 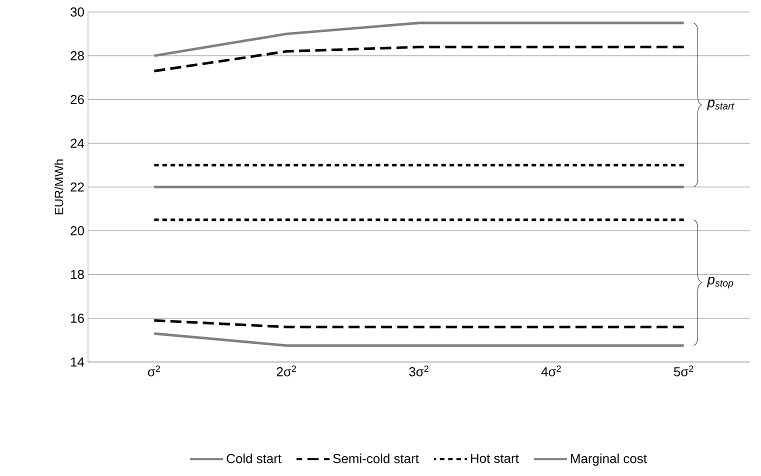 What do you see at coordinates (77, 275) in the screenshot?
I see `y-tick-label: 18` at bounding box center [77, 275].